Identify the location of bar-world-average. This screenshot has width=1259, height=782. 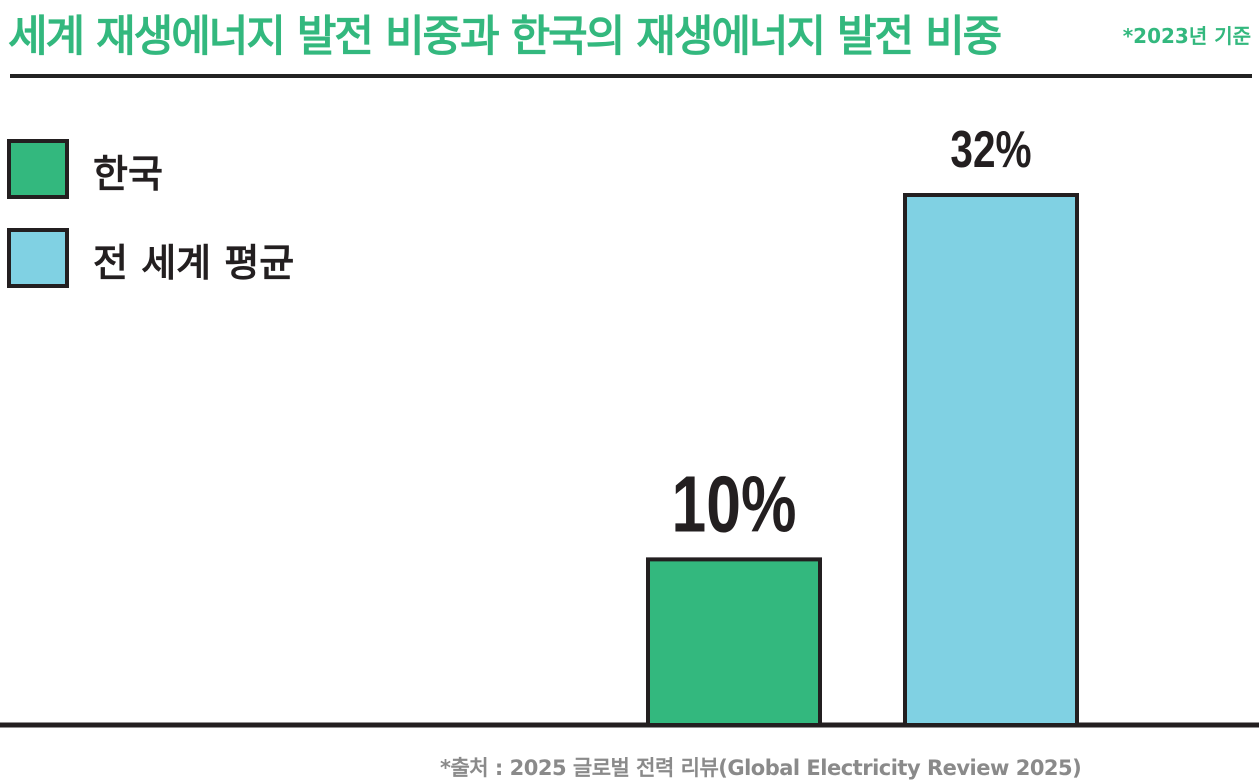
(991, 460).